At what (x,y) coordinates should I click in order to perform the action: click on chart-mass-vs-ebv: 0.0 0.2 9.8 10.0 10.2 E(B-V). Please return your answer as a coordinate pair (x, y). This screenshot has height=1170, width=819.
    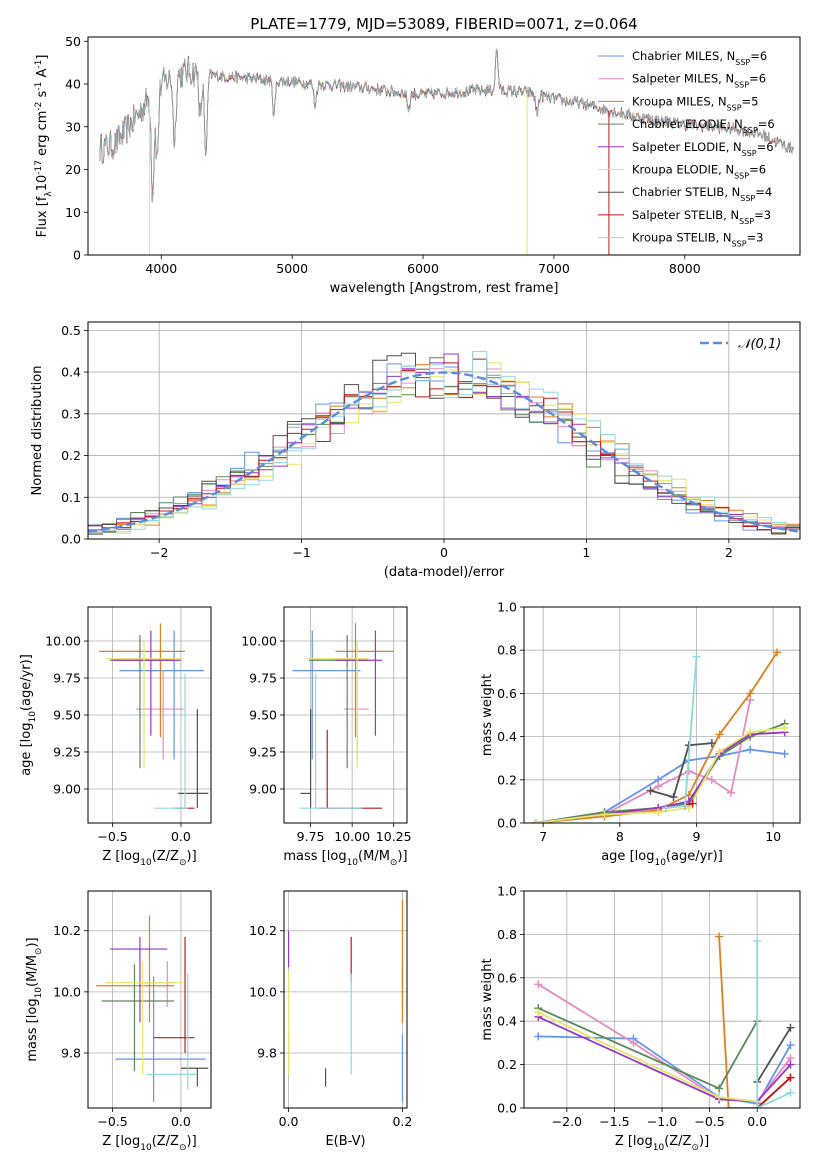
    Looking at the image, I should click on (330, 1019).